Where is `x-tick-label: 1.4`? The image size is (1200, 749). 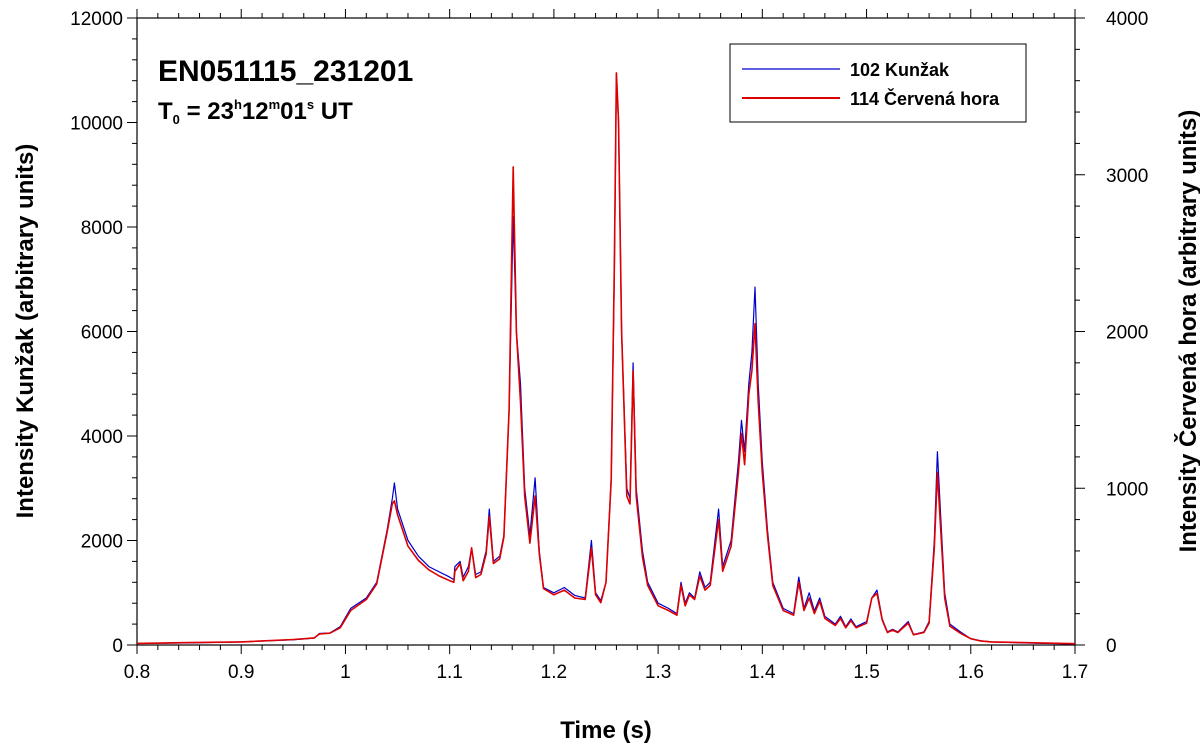 x-tick-label: 1.4 is located at coordinates (762, 672).